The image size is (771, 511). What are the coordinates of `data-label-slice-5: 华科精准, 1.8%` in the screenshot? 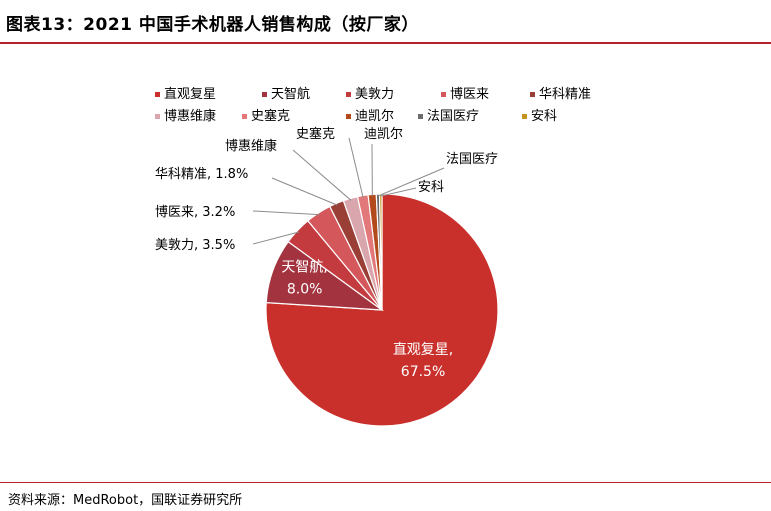 It's located at (201, 174).